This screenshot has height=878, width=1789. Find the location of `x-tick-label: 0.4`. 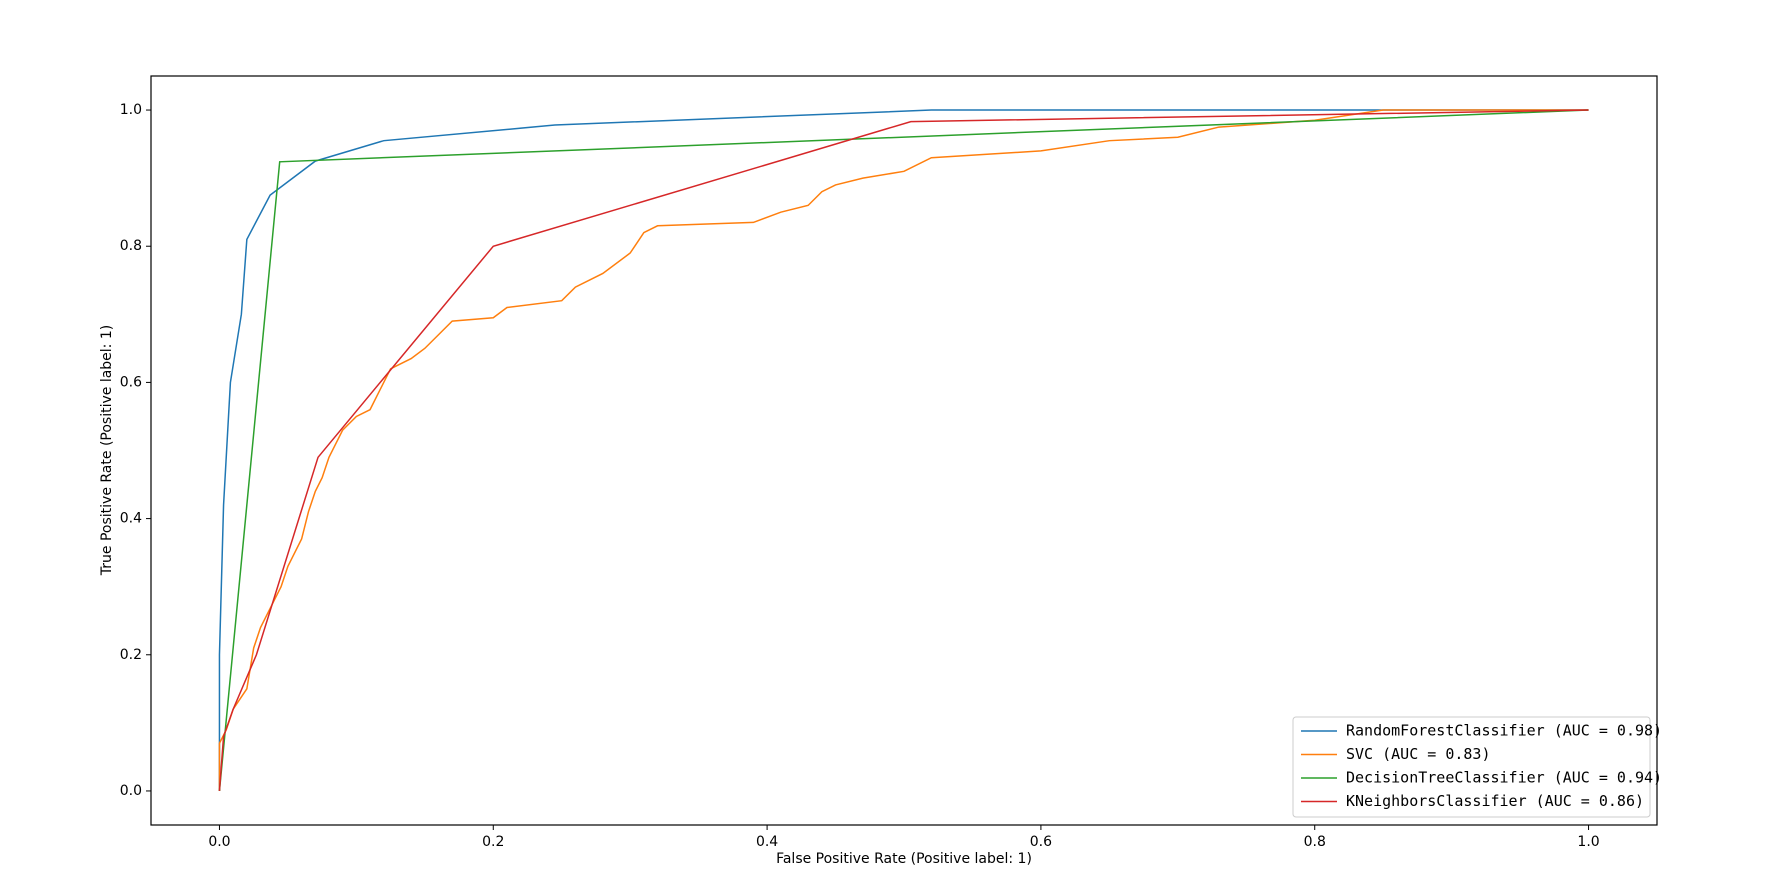

x-tick-label: 0.4 is located at coordinates (767, 842).